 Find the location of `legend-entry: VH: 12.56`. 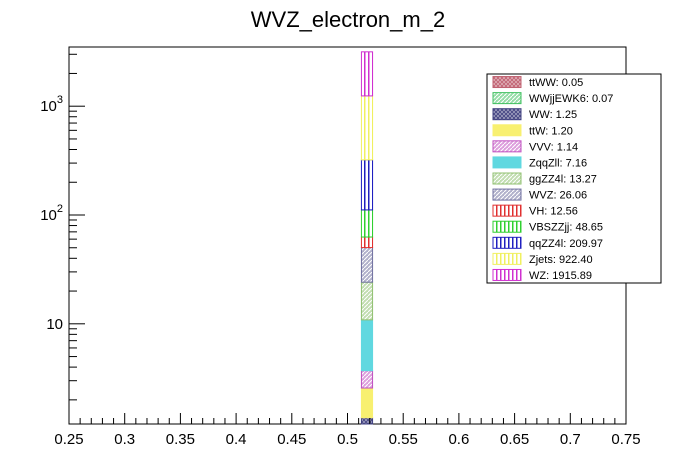

legend-entry: VH: 12.56 is located at coordinates (553, 212).